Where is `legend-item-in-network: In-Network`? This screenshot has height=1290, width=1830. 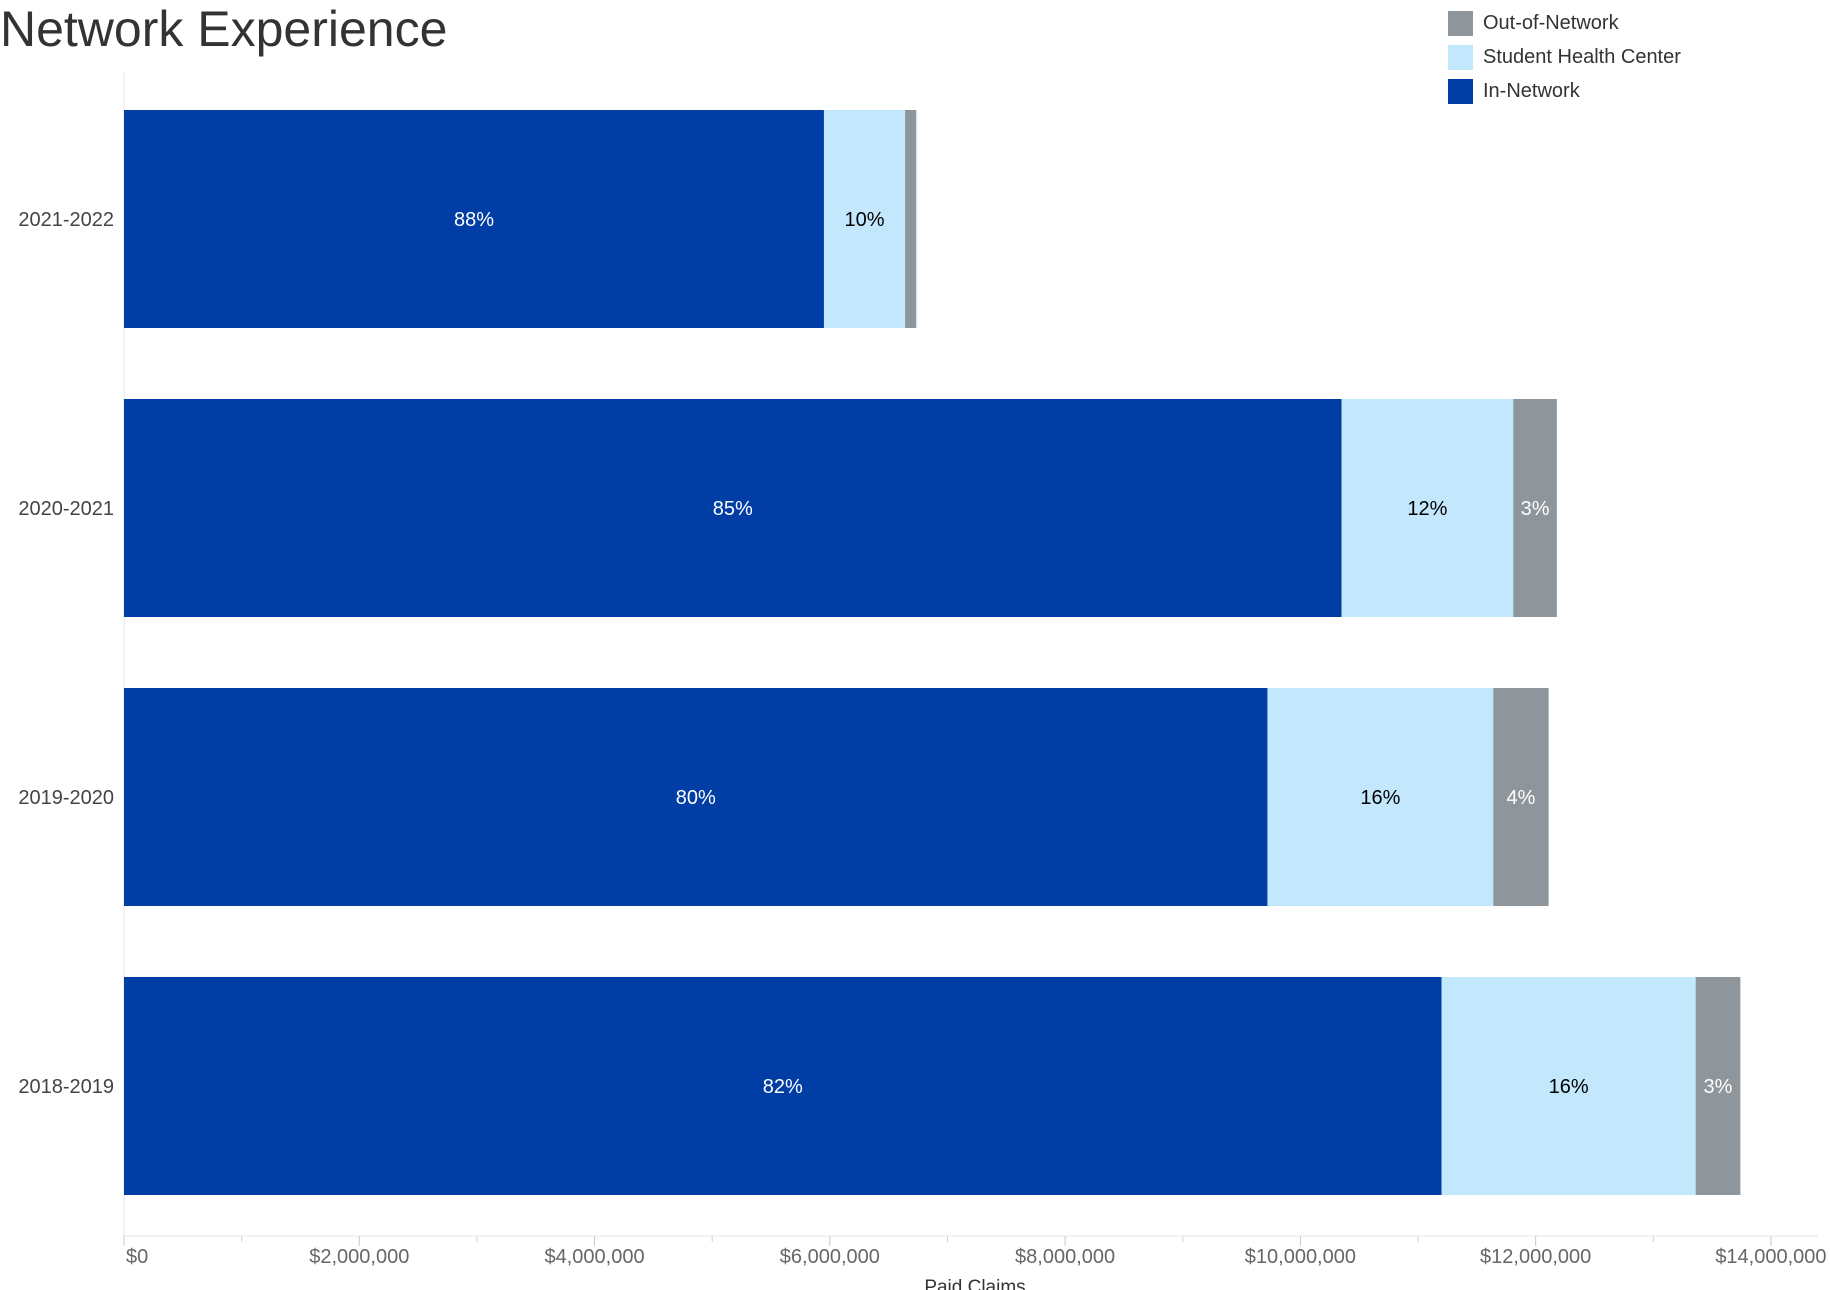 legend-item-in-network: In-Network is located at coordinates (1564, 91).